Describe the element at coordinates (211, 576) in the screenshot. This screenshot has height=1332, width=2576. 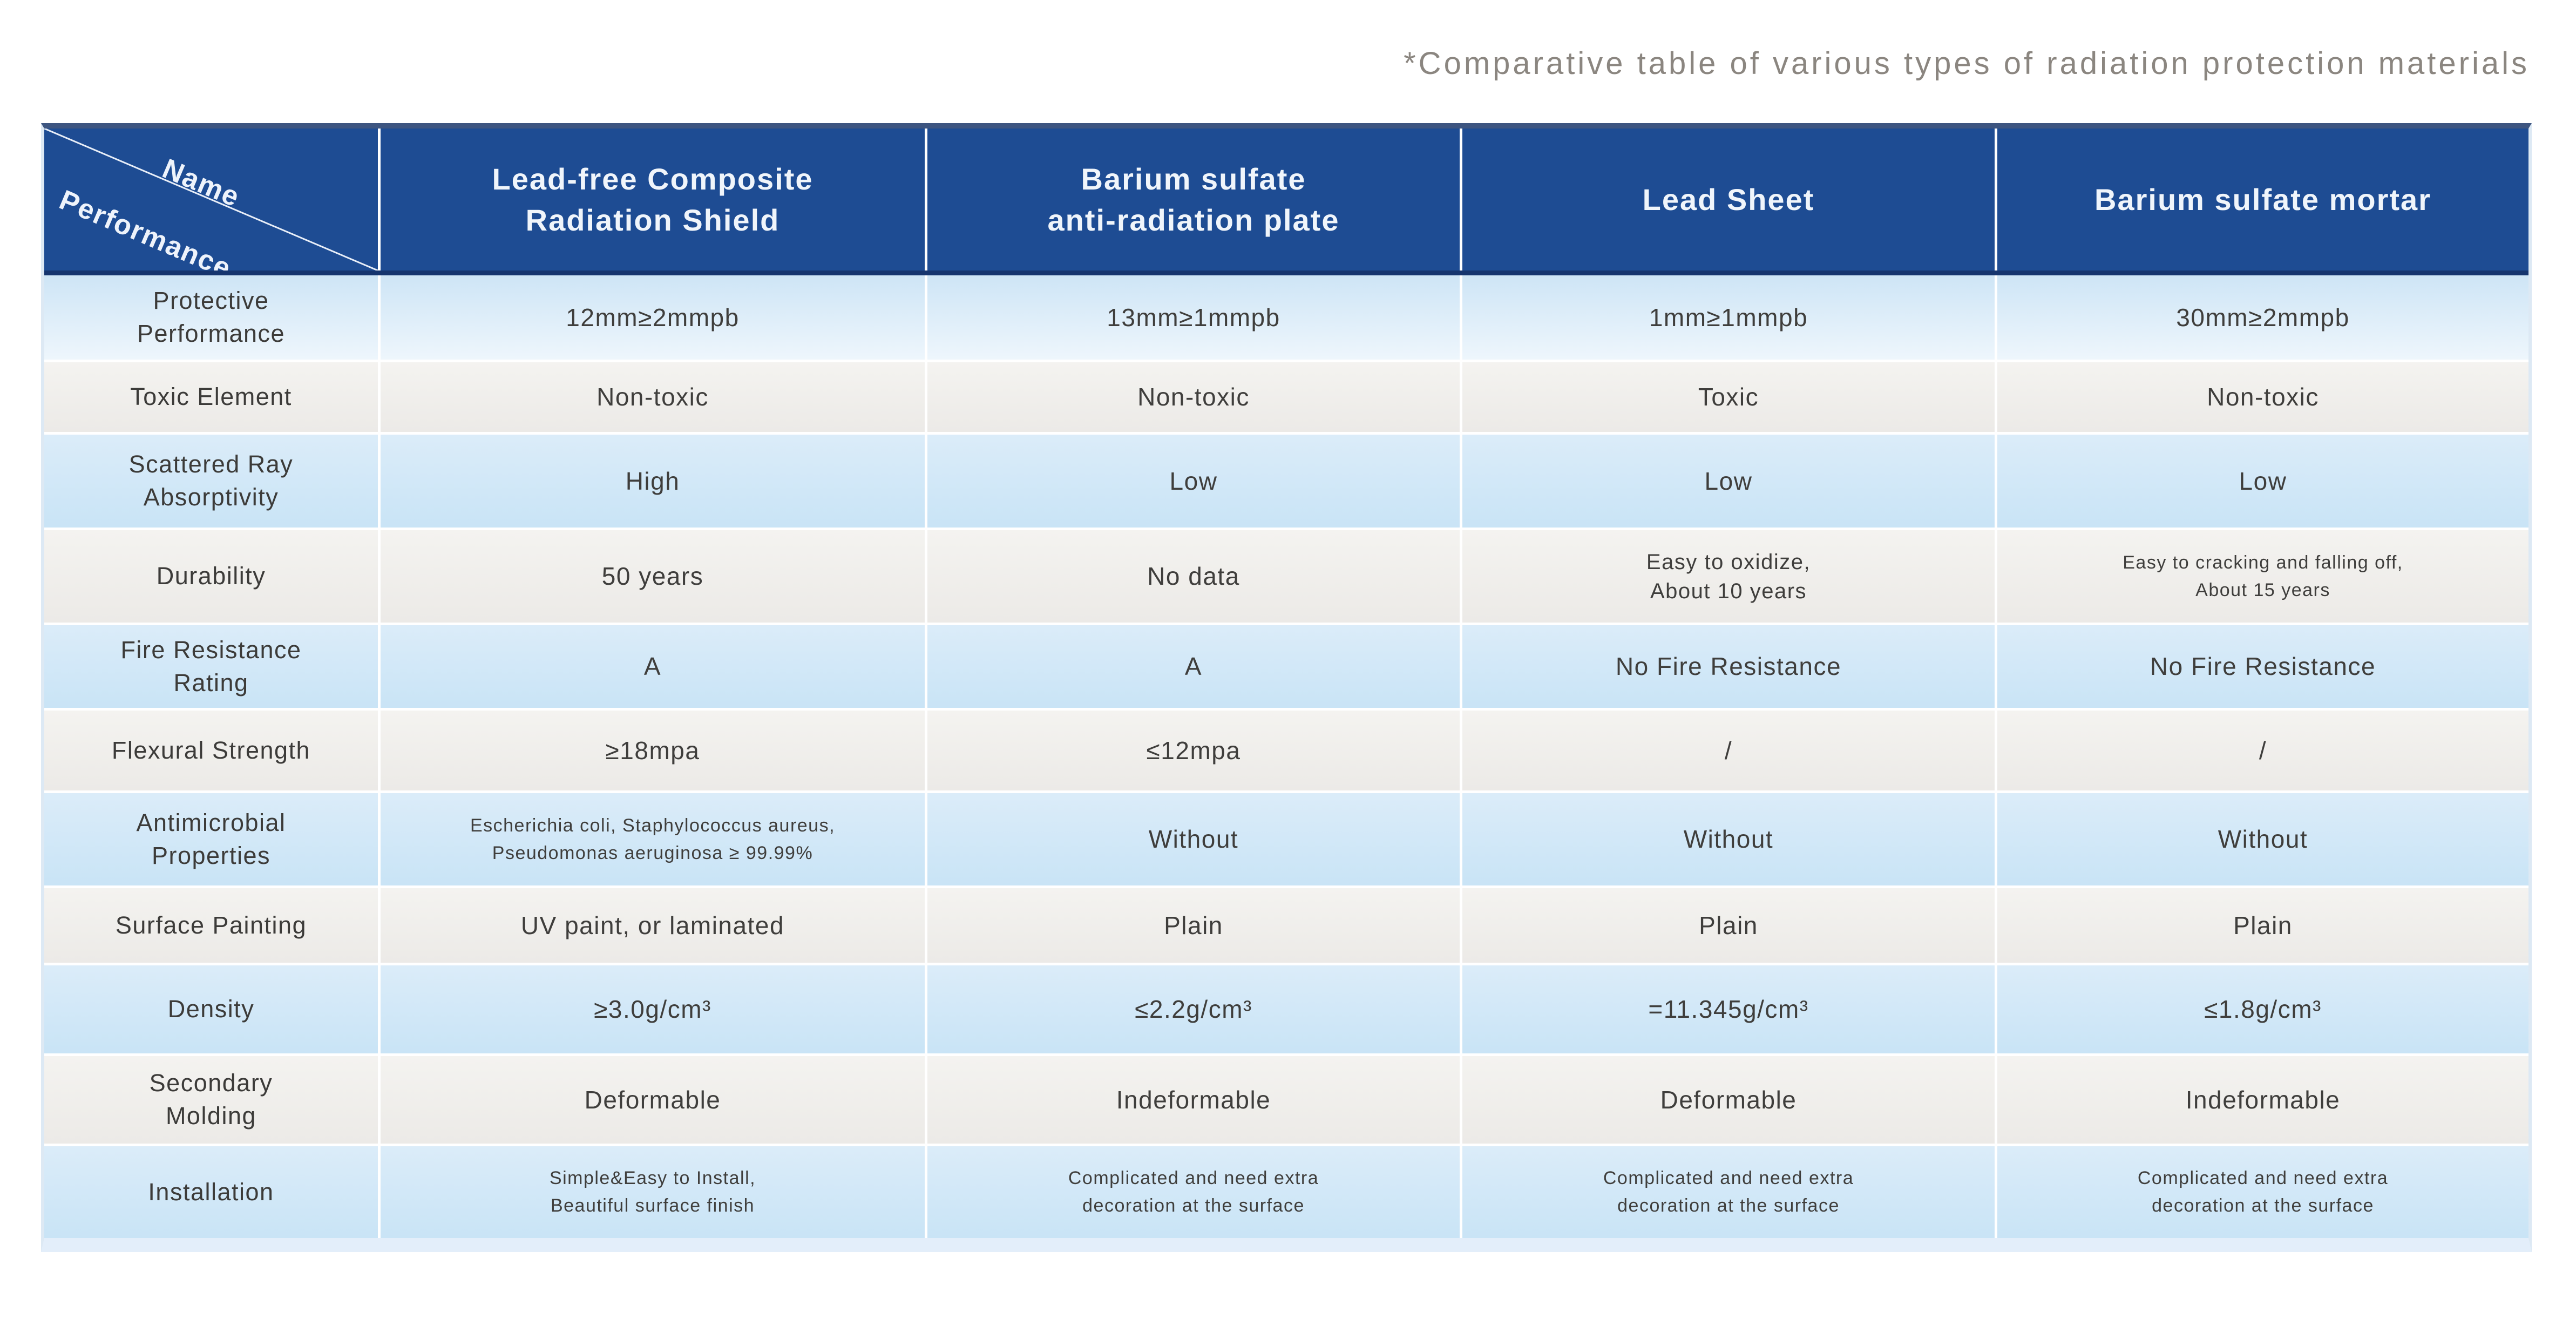
I see `row-label: Durability` at that location.